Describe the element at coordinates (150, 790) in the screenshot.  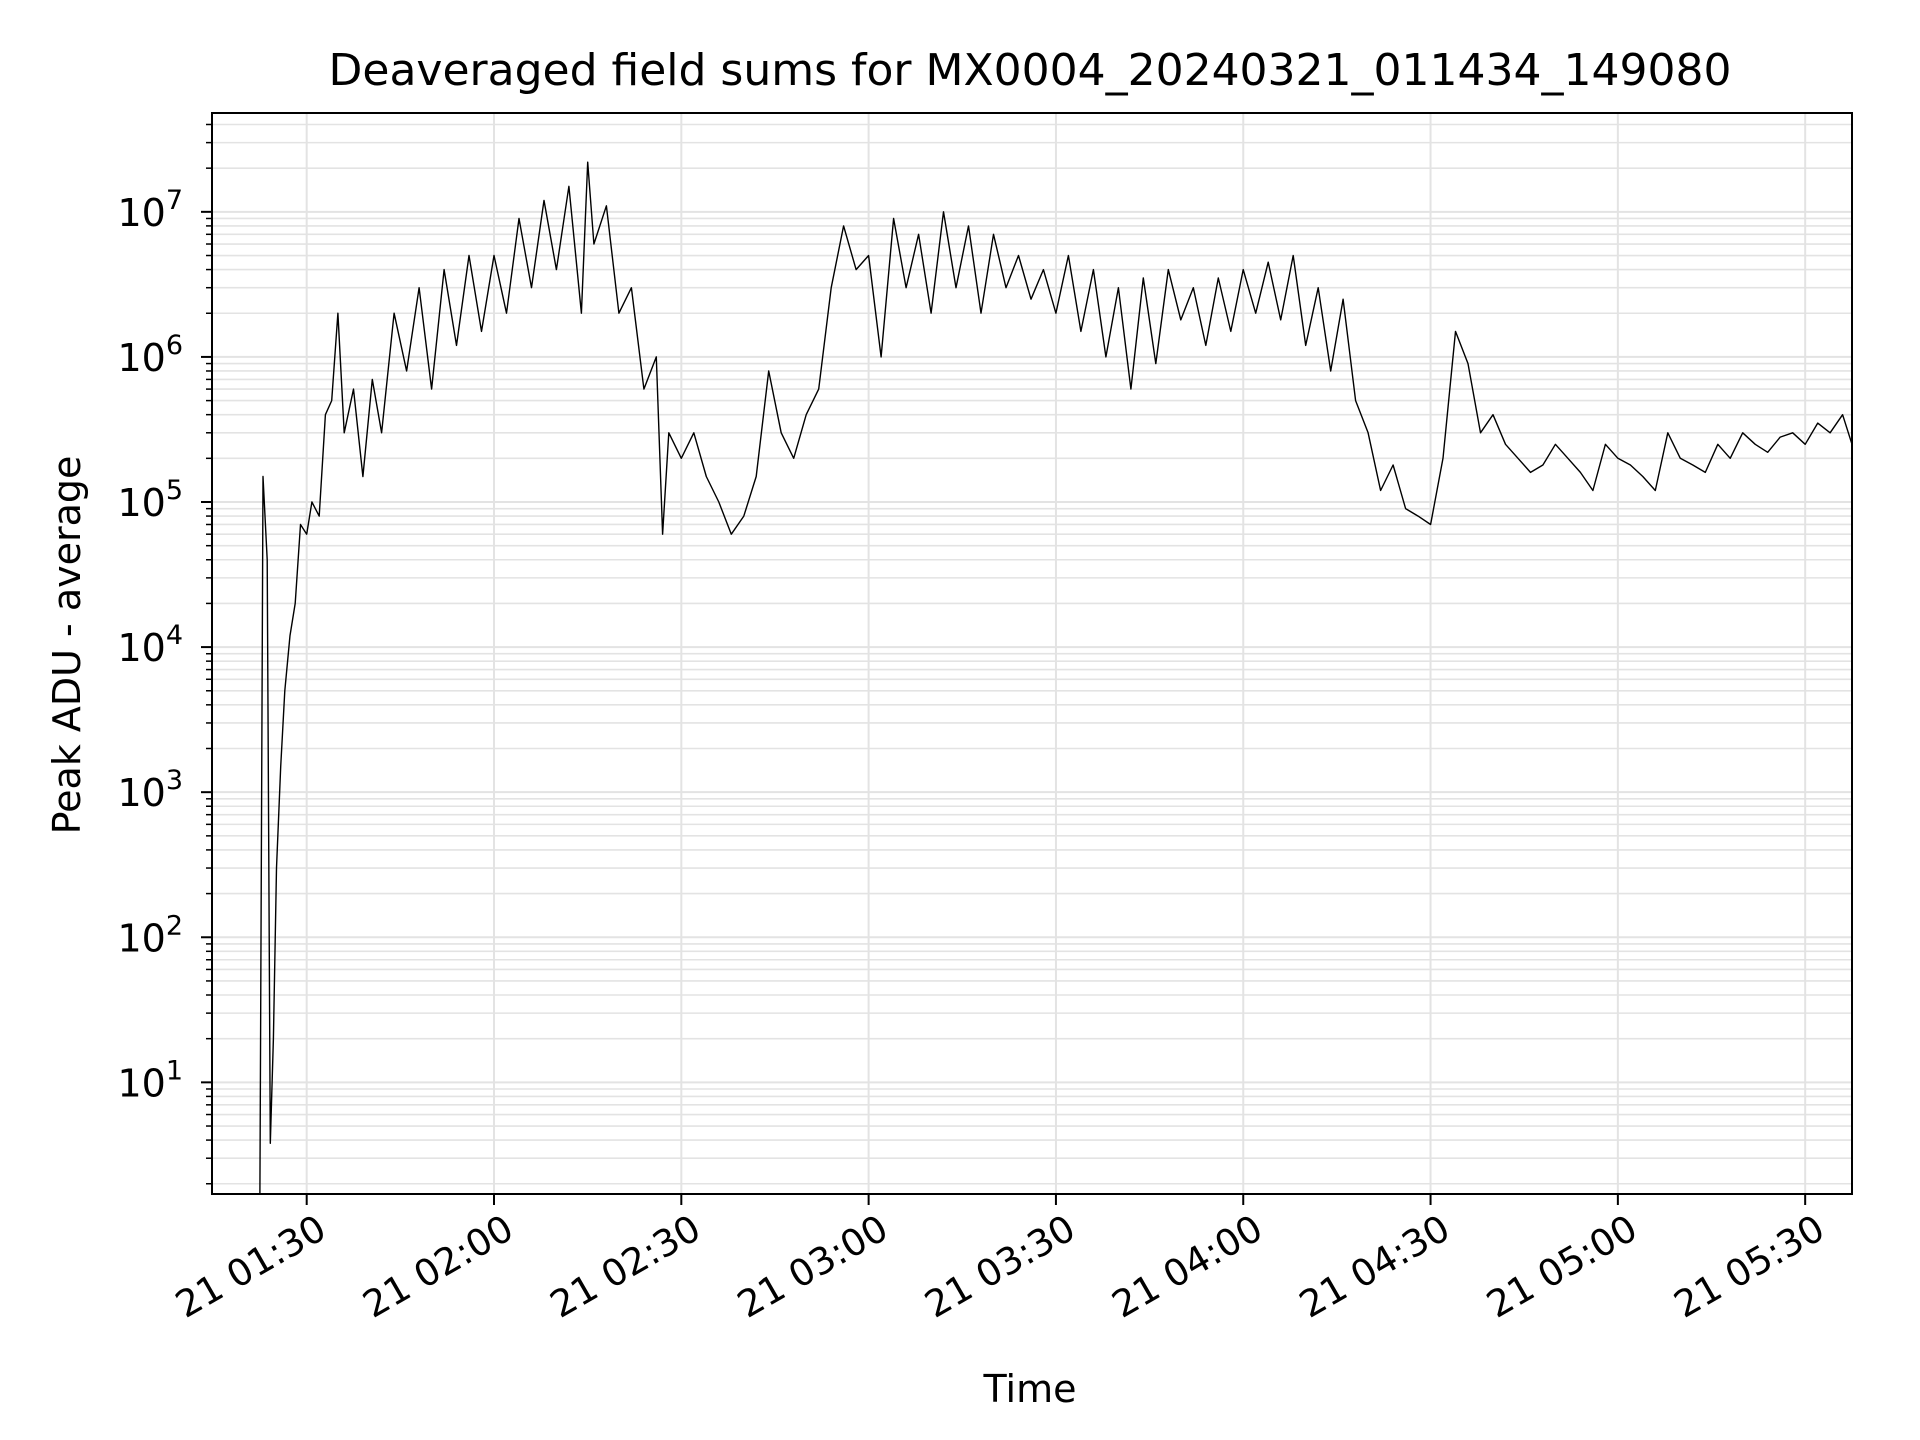
I see `y-tick-label: 103` at that location.